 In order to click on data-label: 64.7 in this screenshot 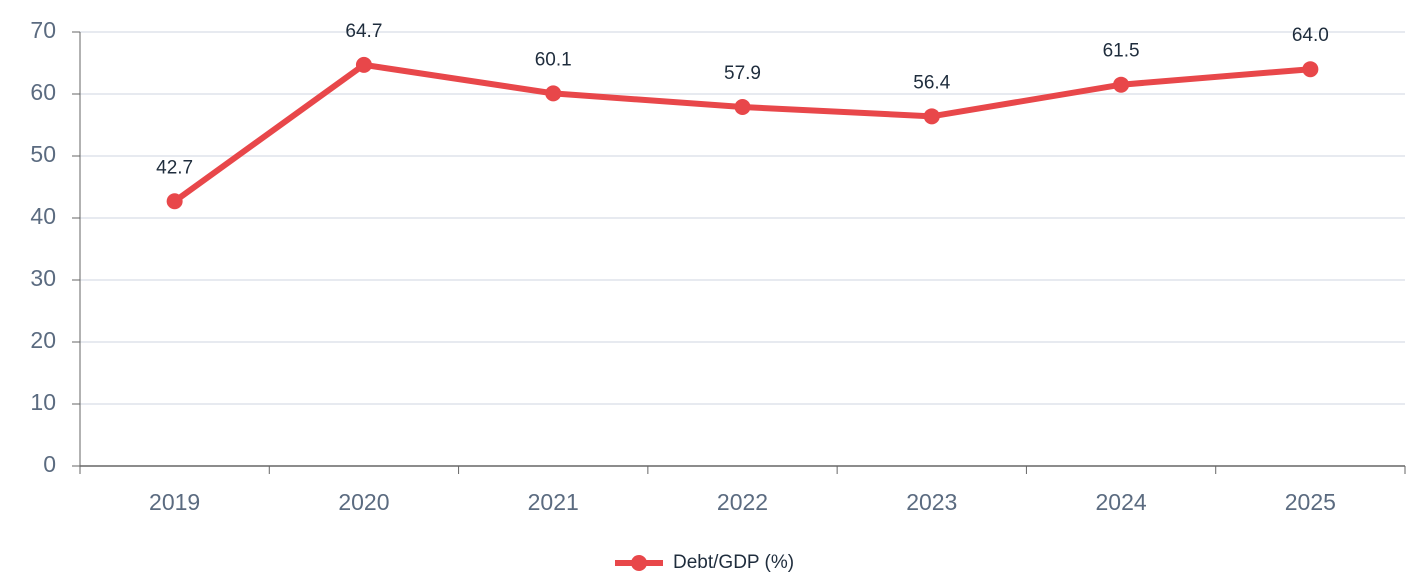, I will do `click(363, 31)`.